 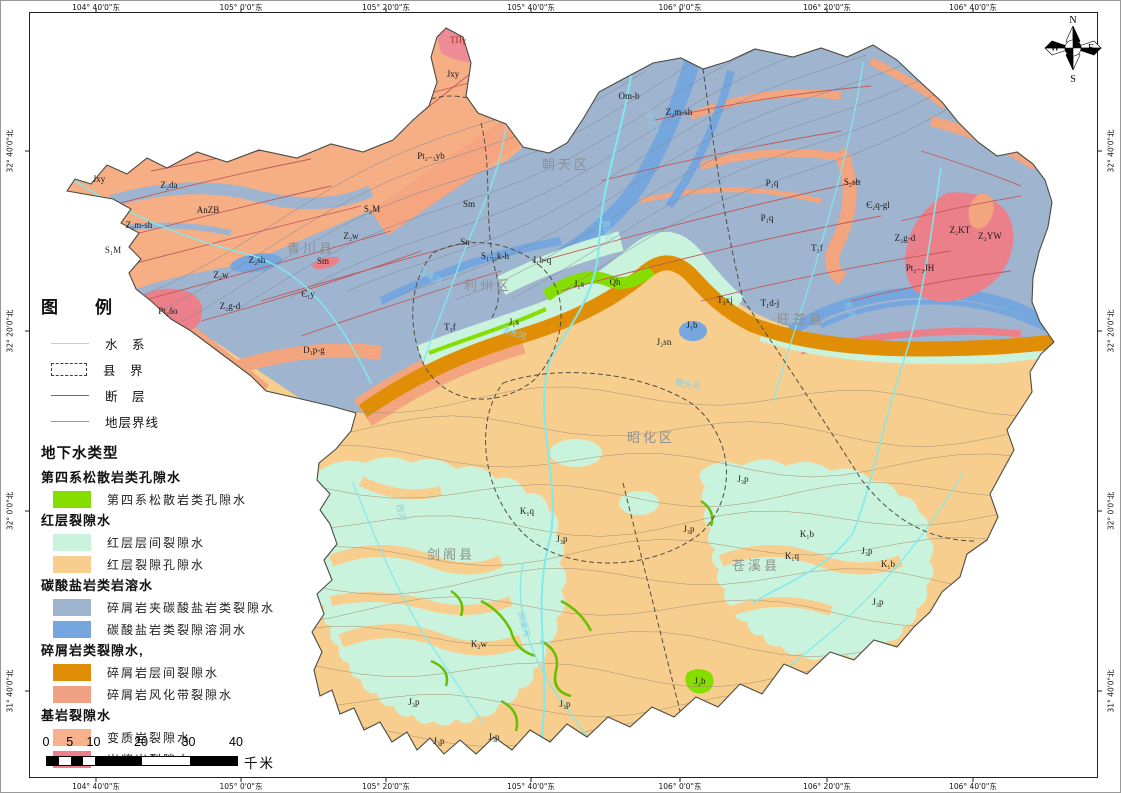 I want to click on swatch-label: 碎屑岩夹碳酸盐岩类裂隙水, so click(x=191, y=607).